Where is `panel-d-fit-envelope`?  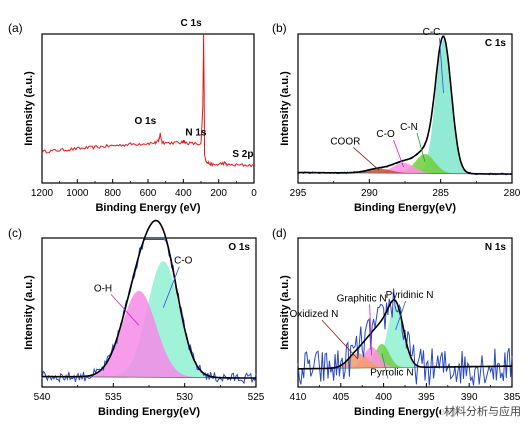 panel-d-fit-envelope is located at coordinates (405, 334).